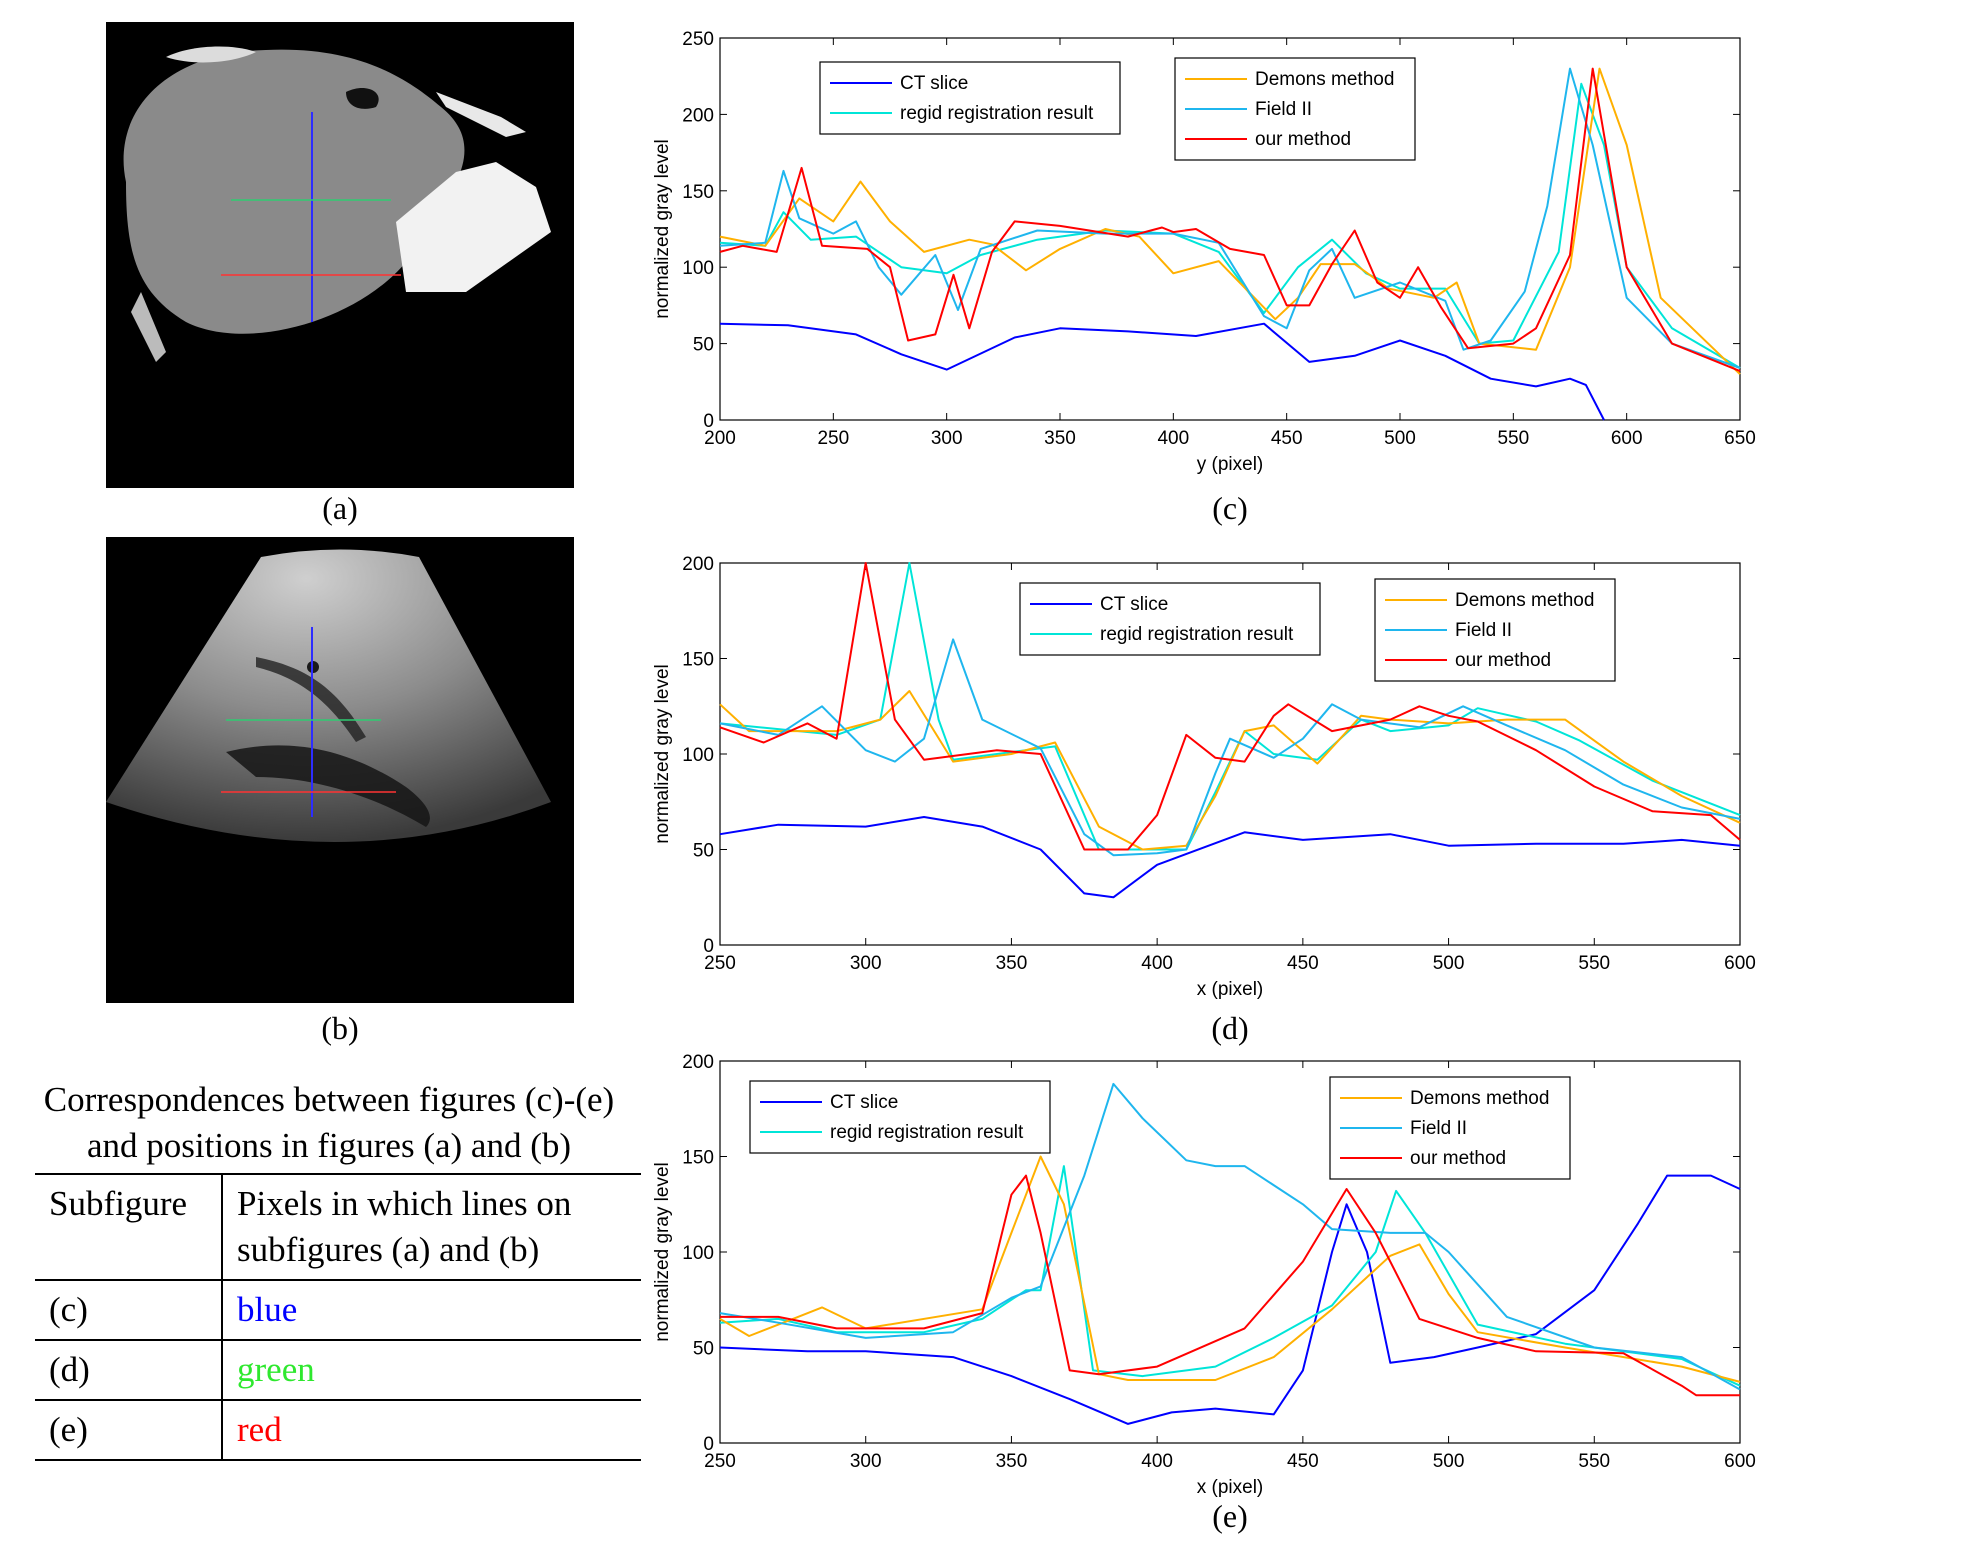 This screenshot has width=1966, height=1553. I want to click on ct-slice-graphic, so click(340, 255).